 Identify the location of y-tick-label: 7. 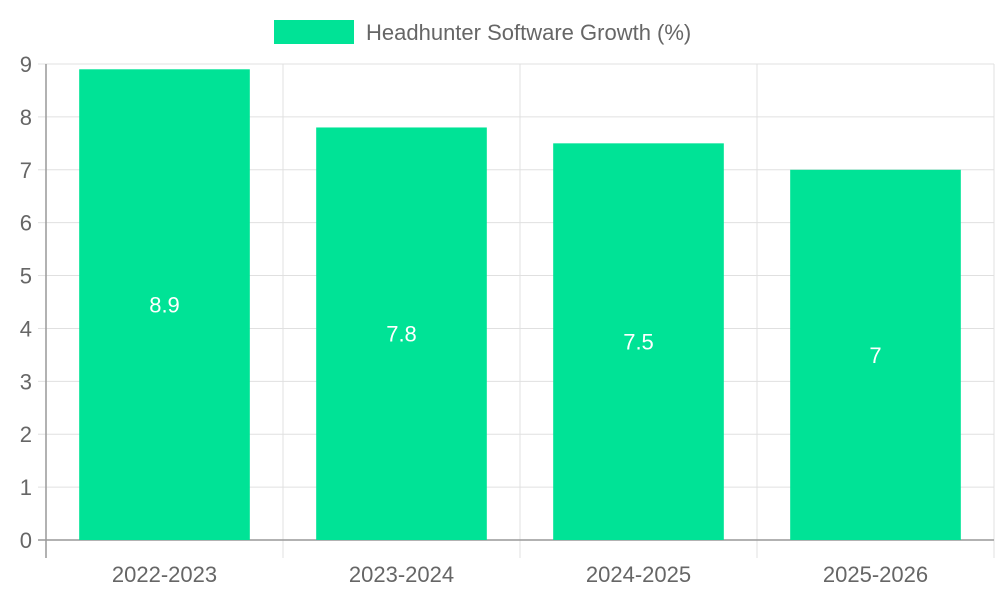
(26, 170).